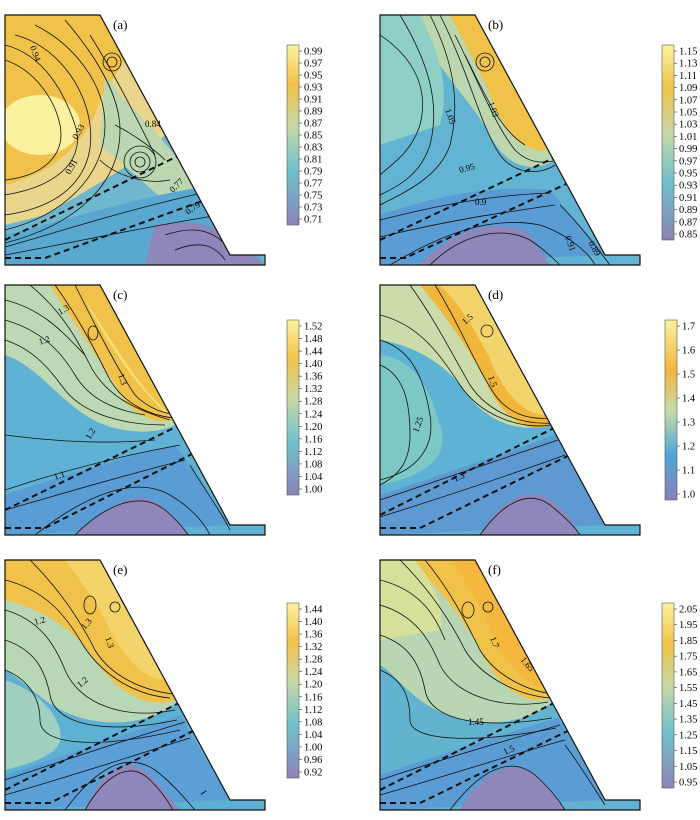  What do you see at coordinates (688, 735) in the screenshot?
I see `colorbar-tick-label: 1.25` at bounding box center [688, 735].